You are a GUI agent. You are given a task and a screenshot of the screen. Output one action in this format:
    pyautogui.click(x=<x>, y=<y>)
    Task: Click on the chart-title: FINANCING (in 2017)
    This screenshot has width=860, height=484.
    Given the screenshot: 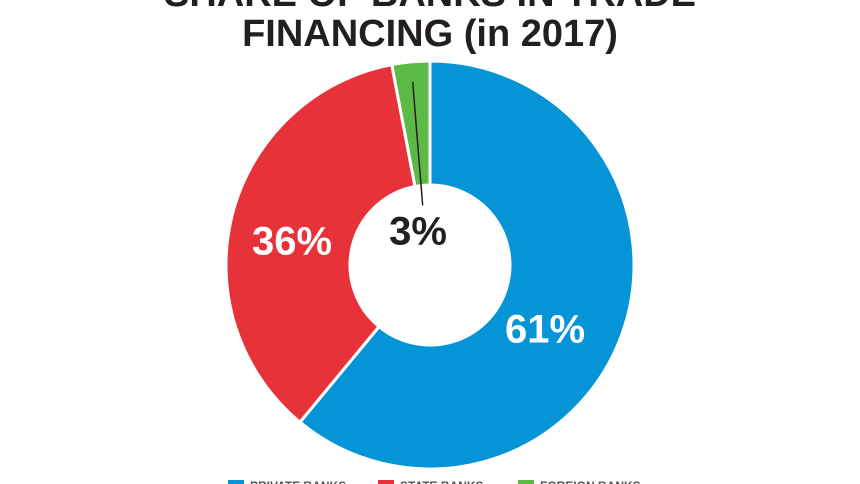 What is the action you would take?
    pyautogui.click(x=430, y=34)
    